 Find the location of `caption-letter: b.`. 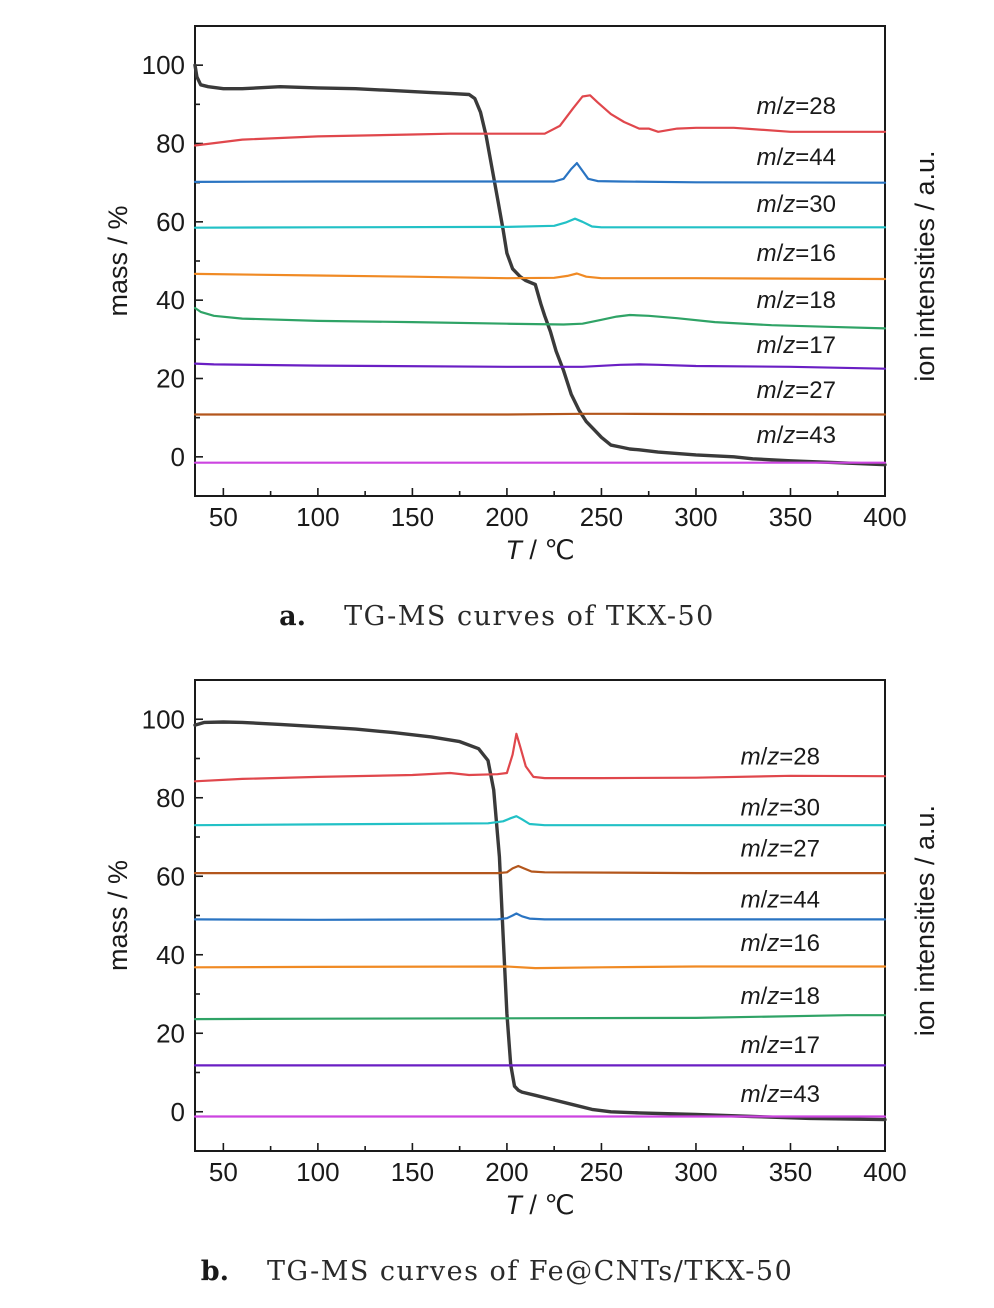

caption-letter: b. is located at coordinates (215, 1271).